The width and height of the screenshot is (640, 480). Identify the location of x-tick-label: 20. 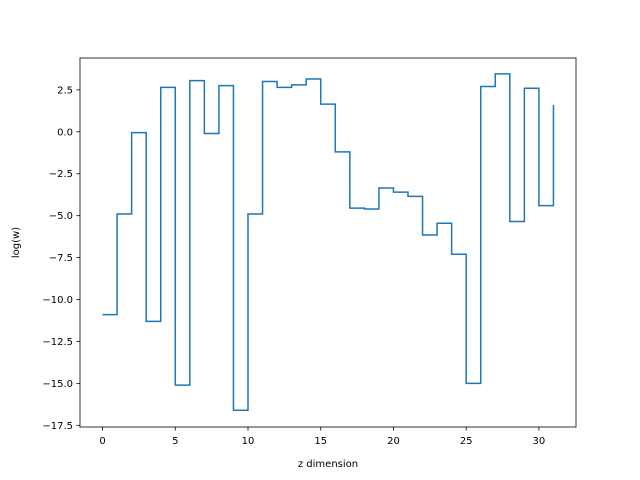
(393, 441).